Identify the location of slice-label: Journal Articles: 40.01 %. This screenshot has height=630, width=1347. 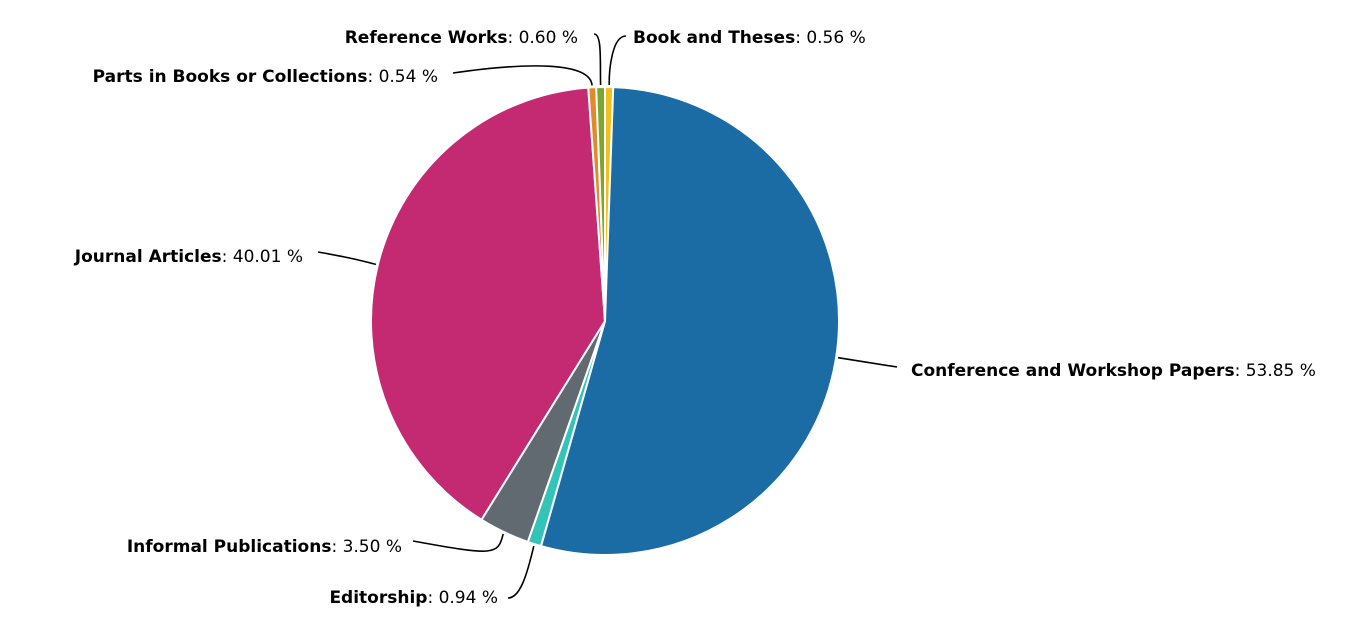
(188, 257).